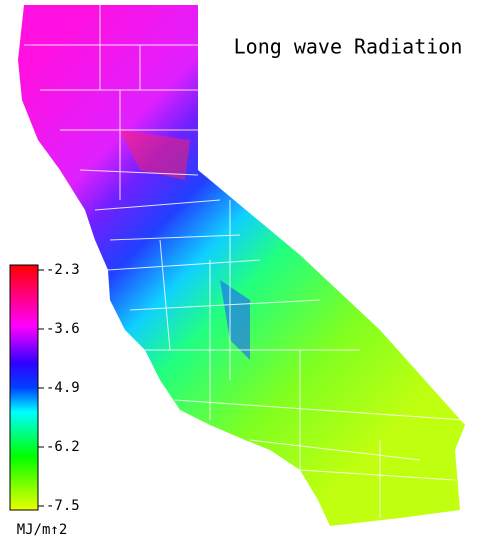  I want to click on legend-tick-label: -3.6, so click(63, 329).